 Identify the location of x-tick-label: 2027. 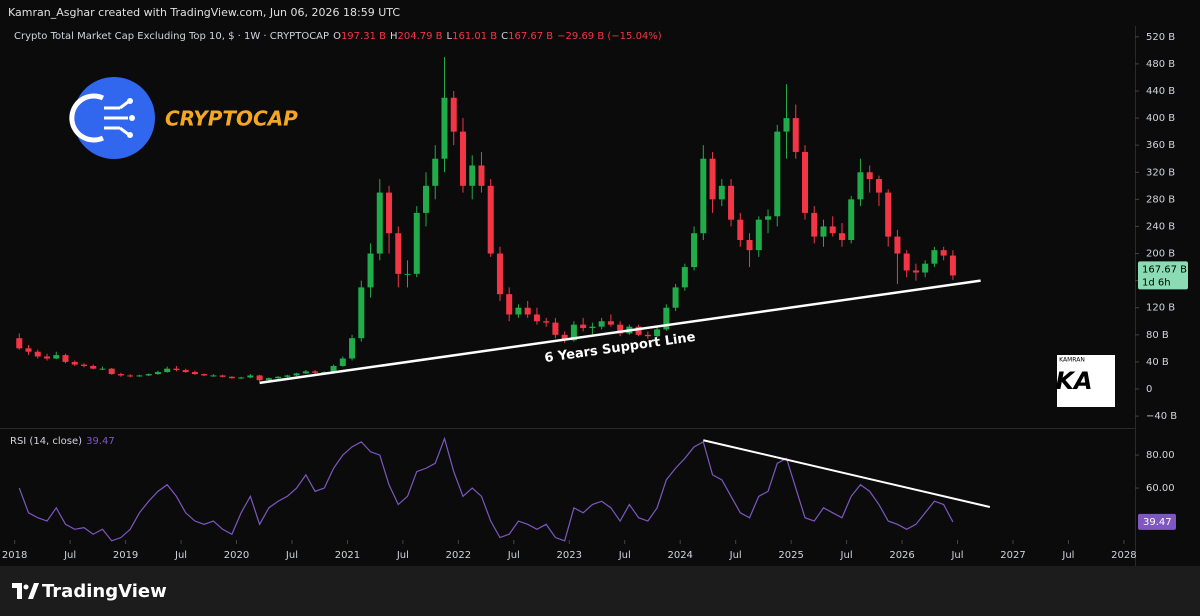
(1012, 555).